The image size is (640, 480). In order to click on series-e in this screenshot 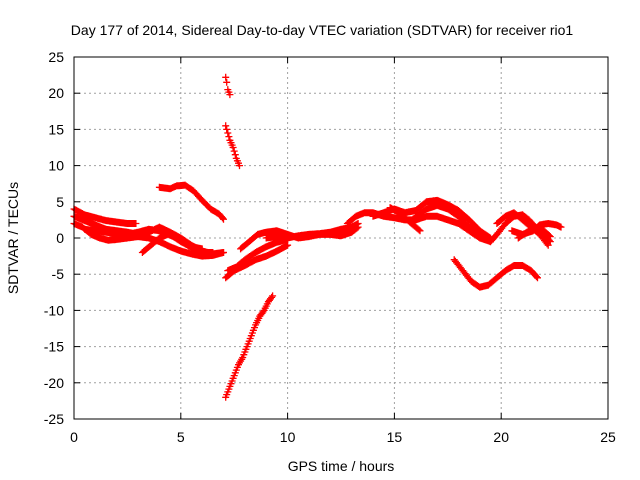, I will do `click(177, 243)`.